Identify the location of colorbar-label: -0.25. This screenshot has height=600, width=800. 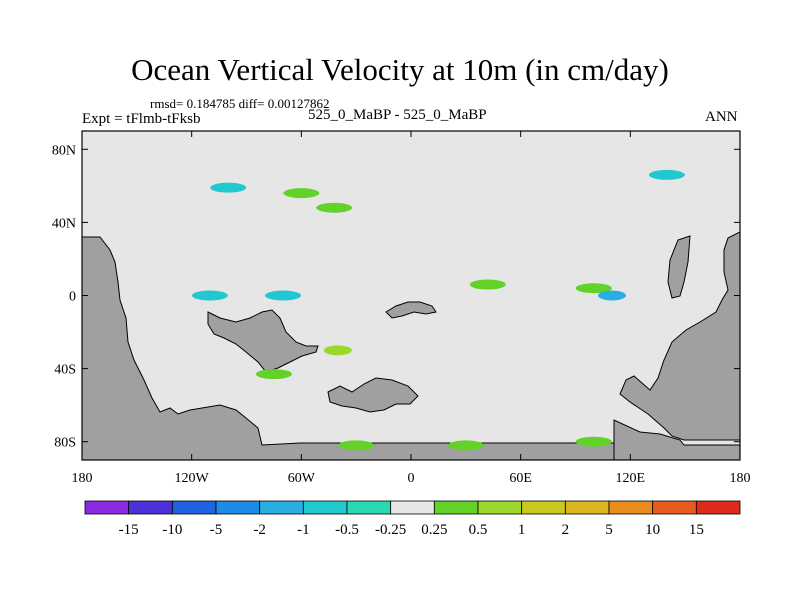
(390, 530).